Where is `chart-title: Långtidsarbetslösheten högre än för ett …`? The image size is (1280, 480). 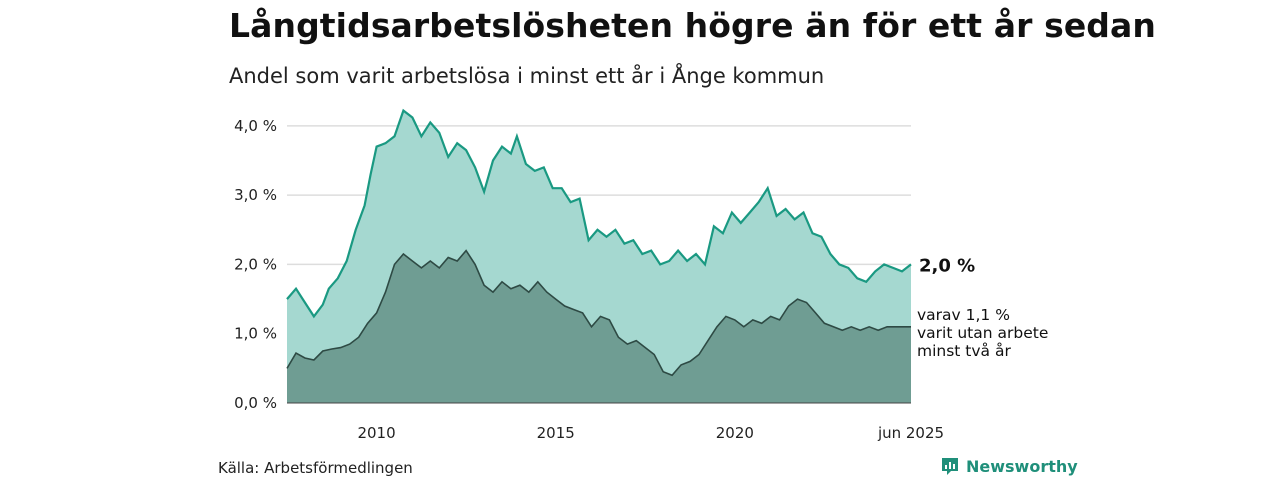 chart-title: Långtidsarbetslösheten högre än för ett … is located at coordinates (692, 25).